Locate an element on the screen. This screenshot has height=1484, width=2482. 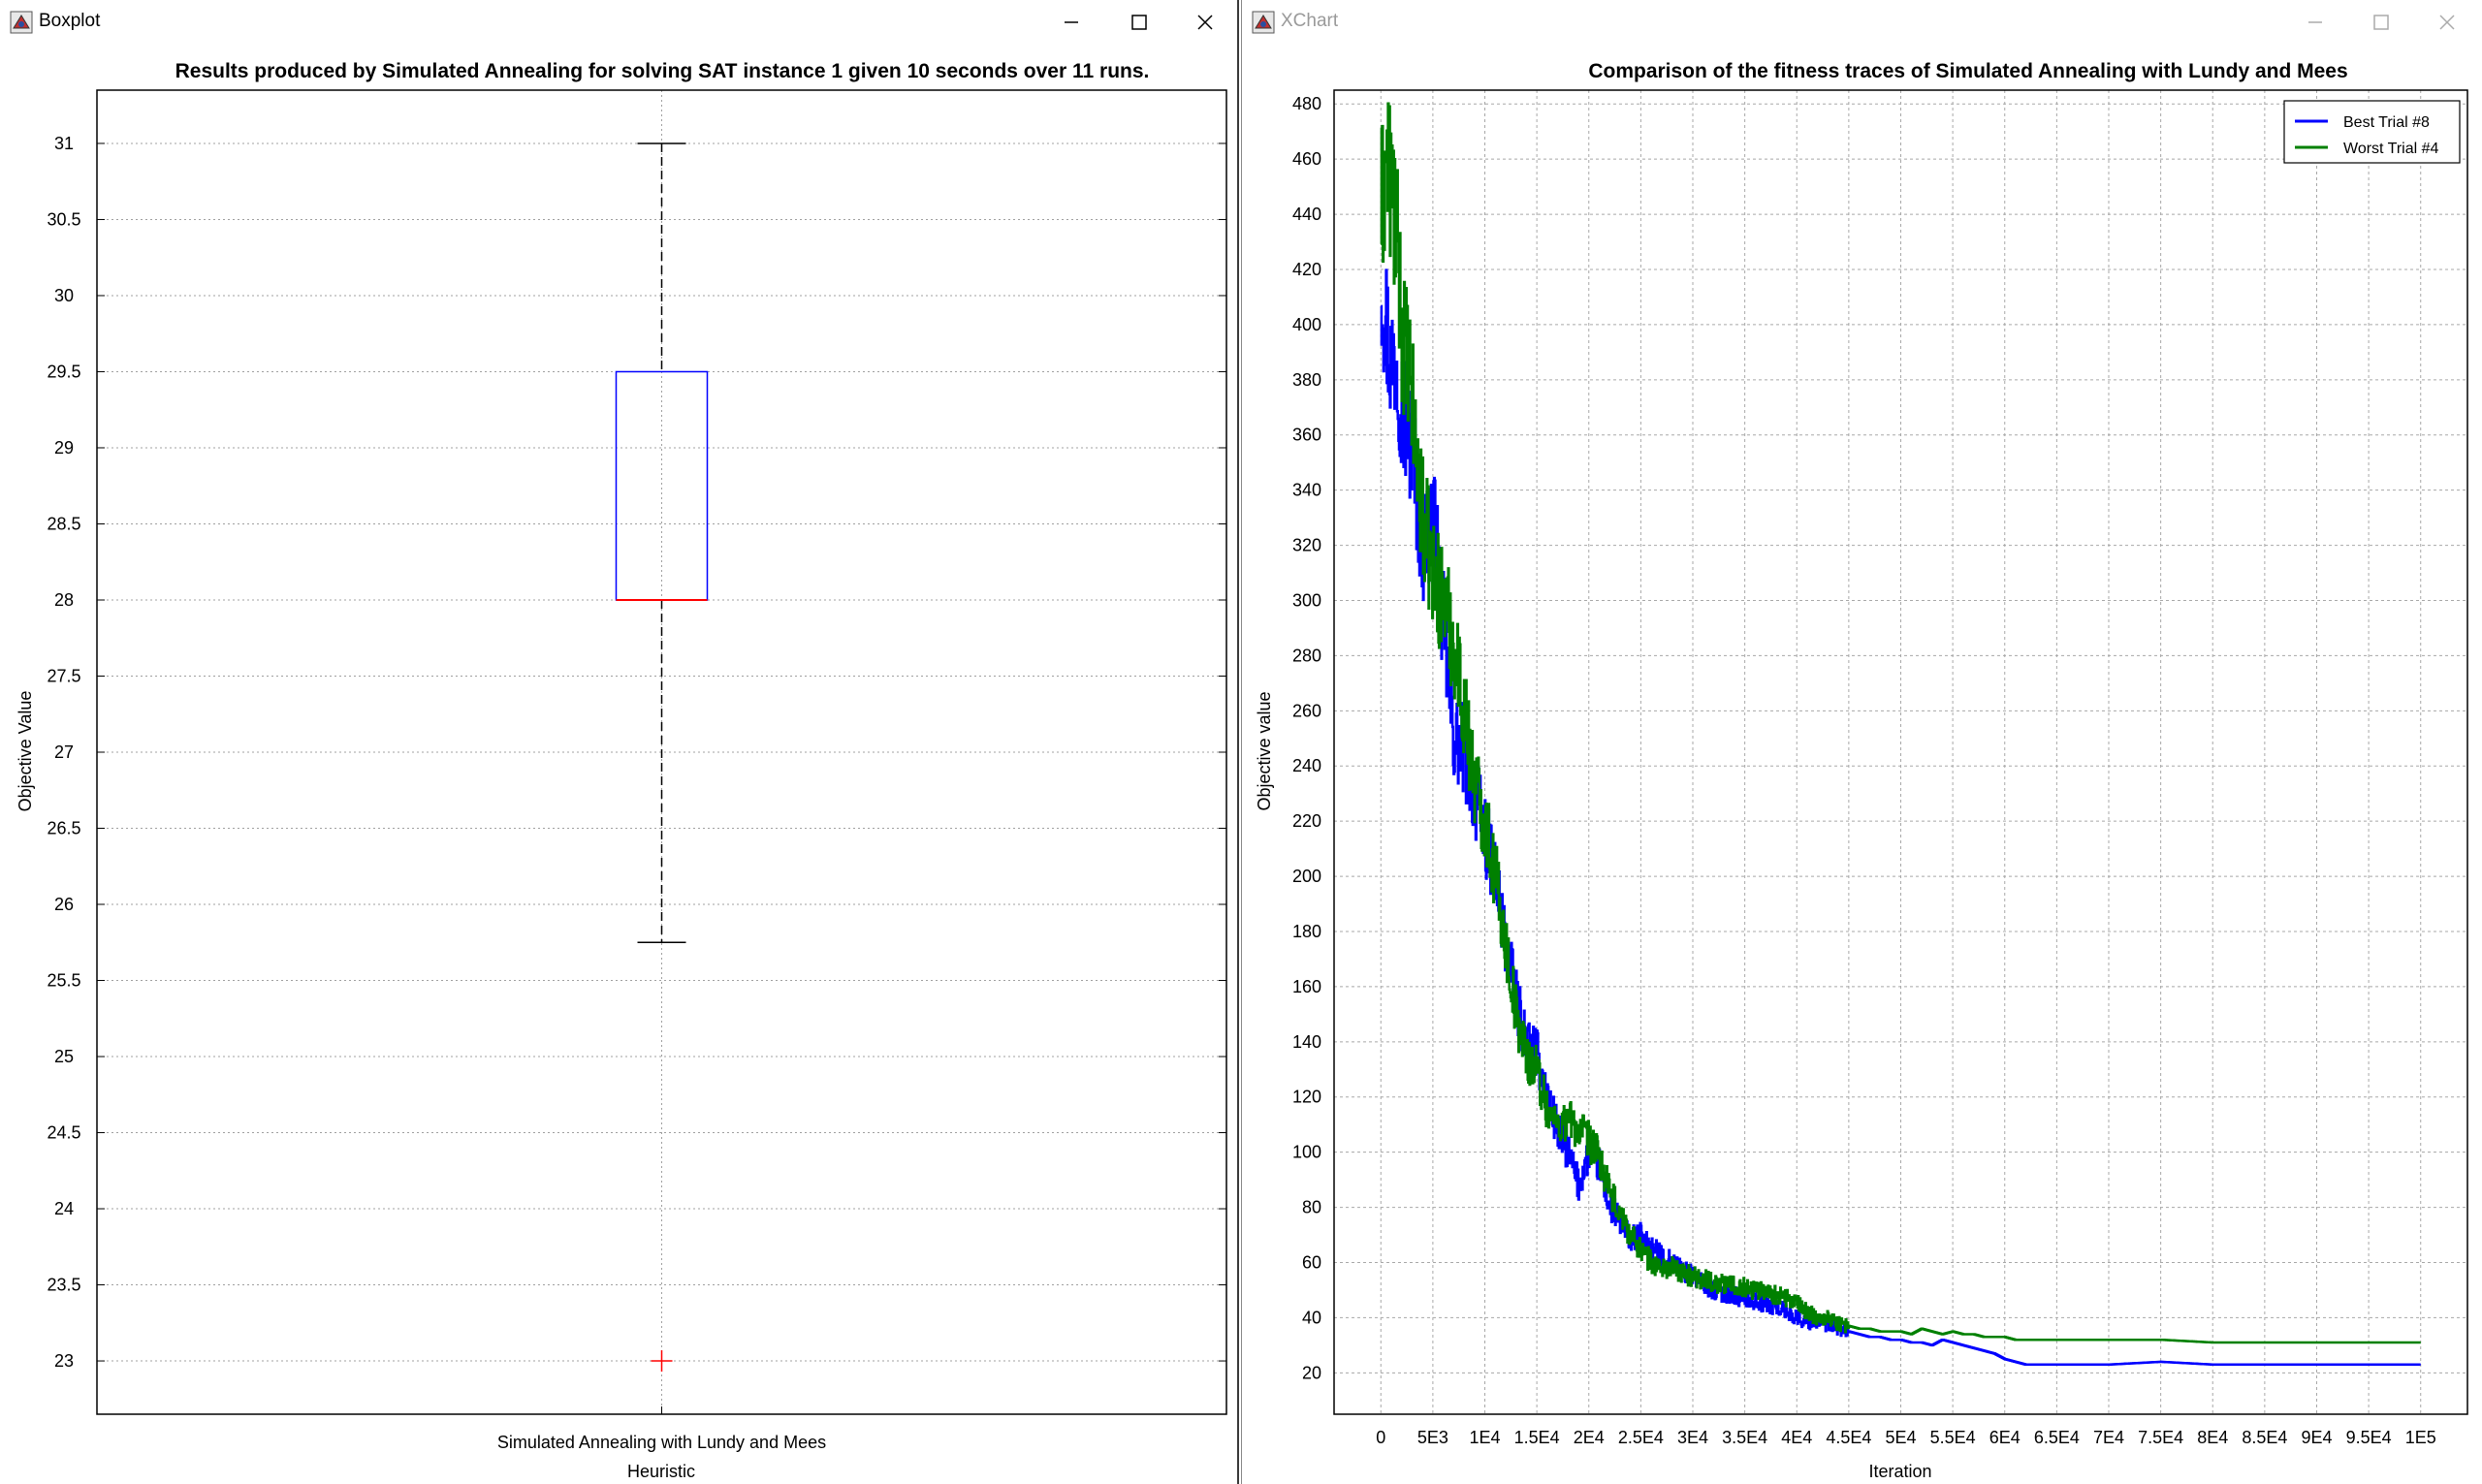
y-tick-label: 240 is located at coordinates (1306, 765).